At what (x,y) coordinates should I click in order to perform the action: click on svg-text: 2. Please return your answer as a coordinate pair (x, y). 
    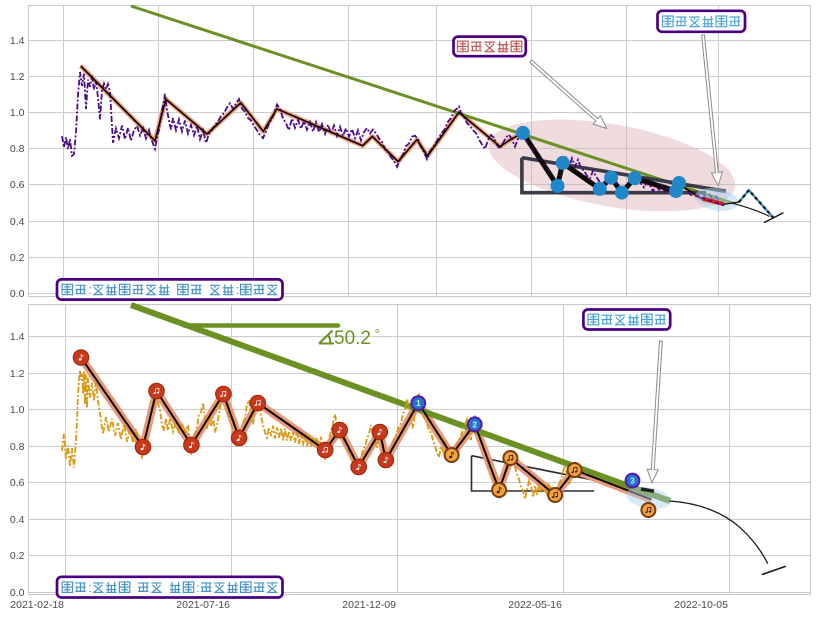
    Looking at the image, I should click on (474, 424).